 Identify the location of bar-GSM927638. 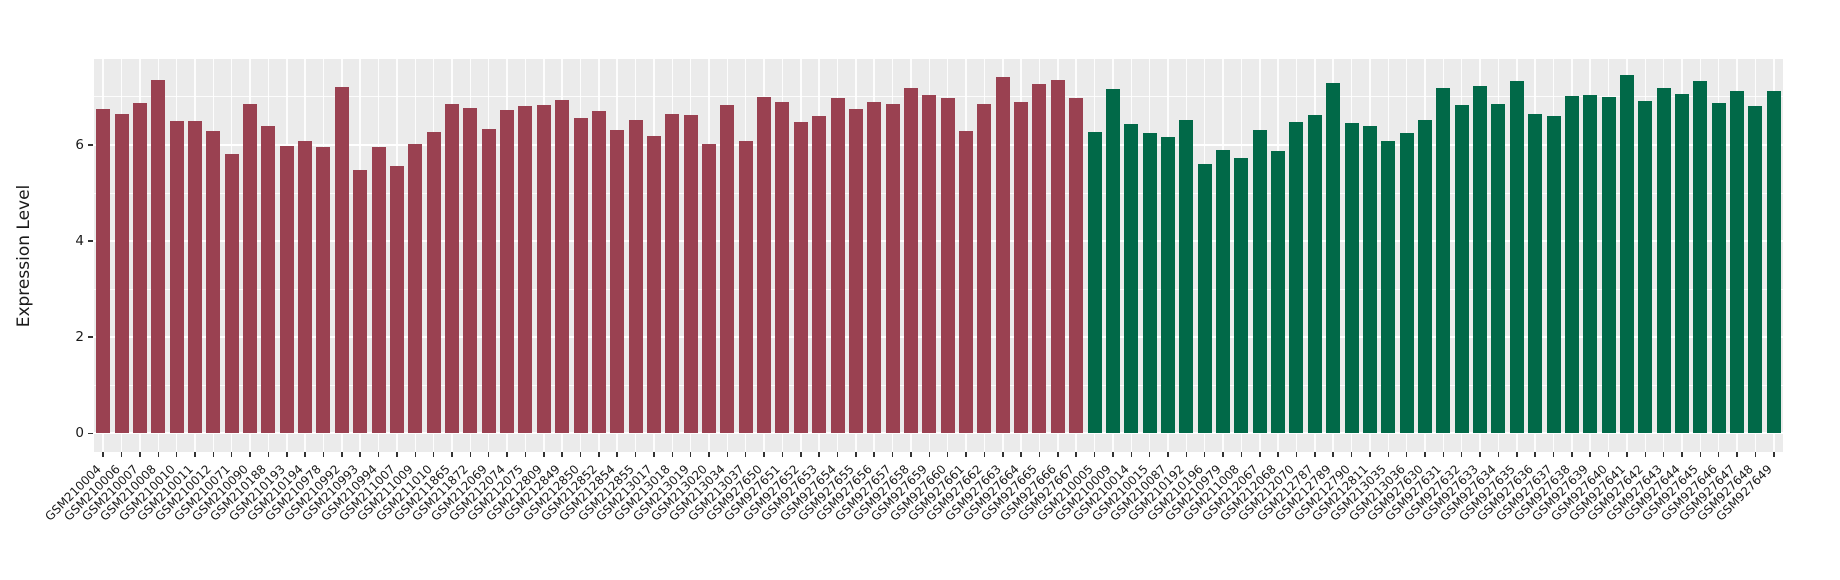
(1571, 264).